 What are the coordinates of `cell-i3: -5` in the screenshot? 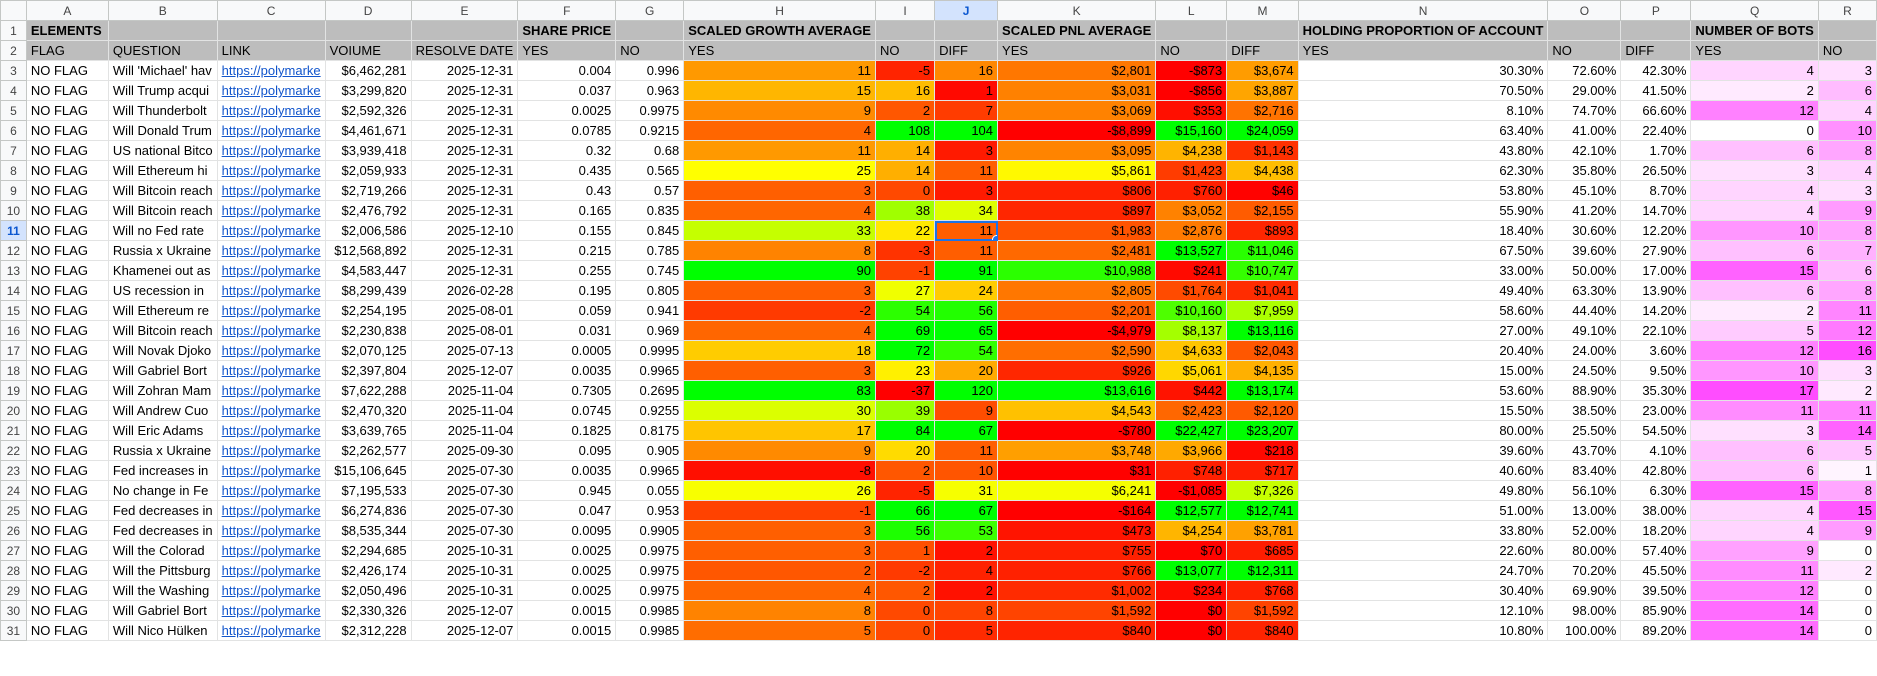 It's located at (905, 70).